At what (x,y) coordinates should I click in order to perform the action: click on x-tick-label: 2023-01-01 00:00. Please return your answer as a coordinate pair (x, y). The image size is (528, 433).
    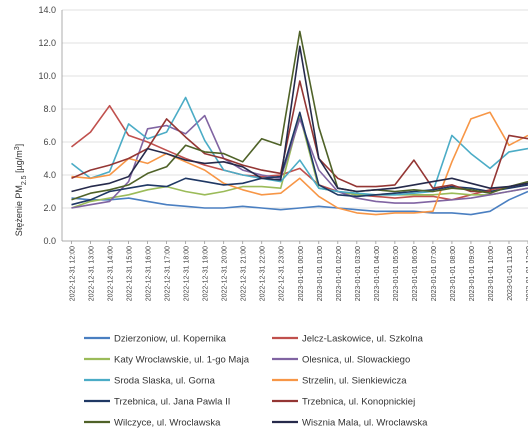
    Looking at the image, I should click on (301, 273).